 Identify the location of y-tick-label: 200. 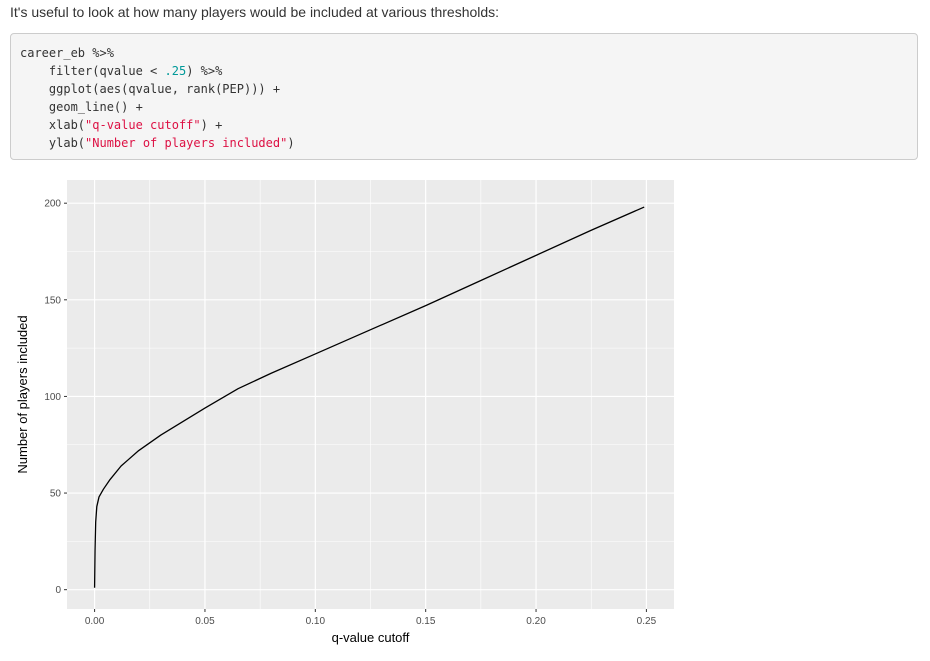
(52, 204).